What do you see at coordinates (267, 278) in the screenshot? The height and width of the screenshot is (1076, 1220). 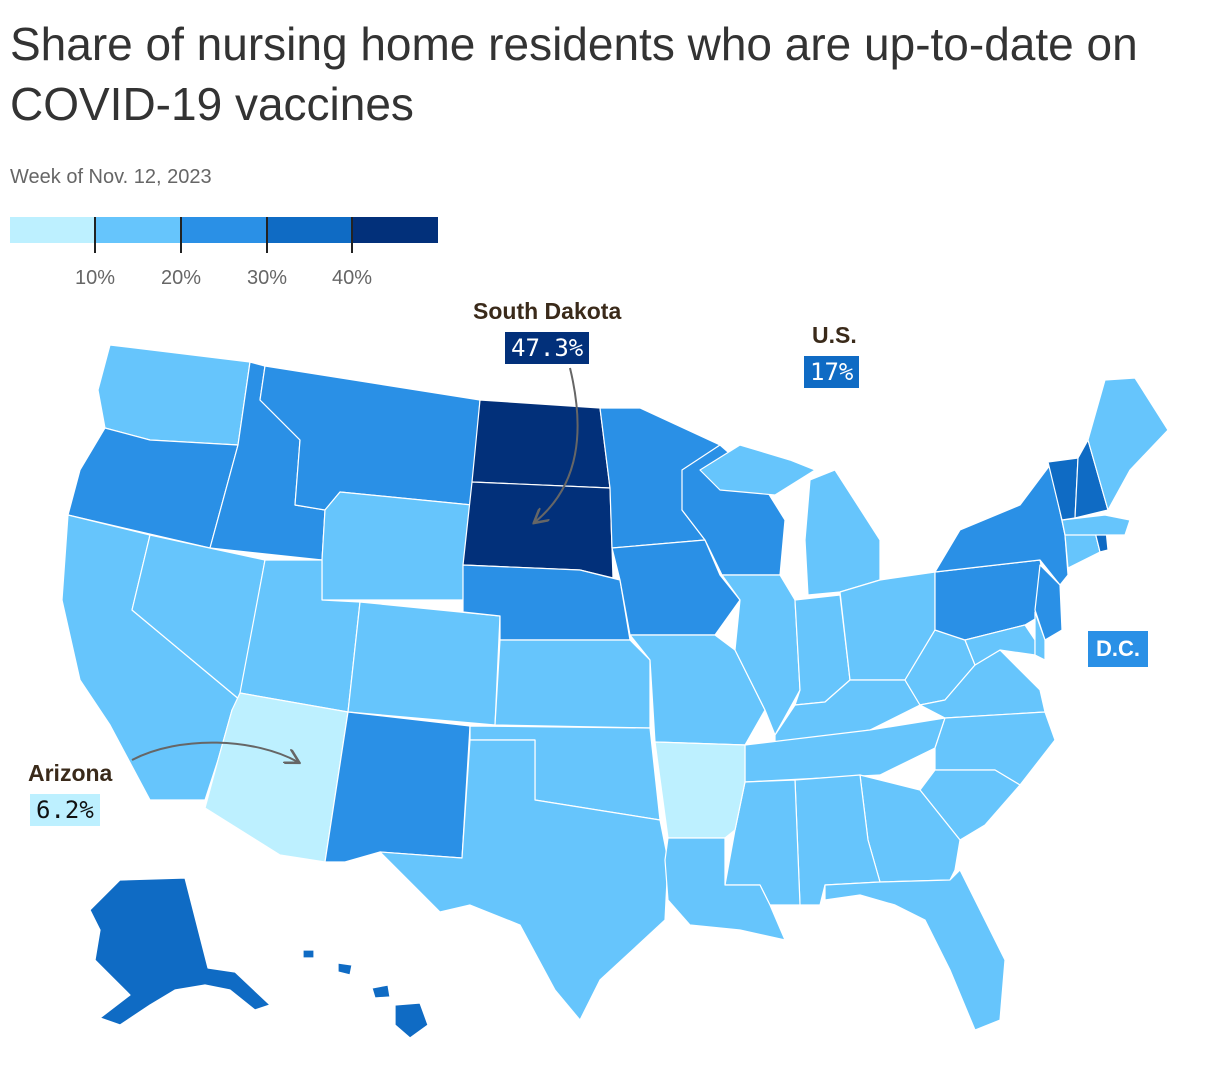 I see `legend-label-30: 30%` at bounding box center [267, 278].